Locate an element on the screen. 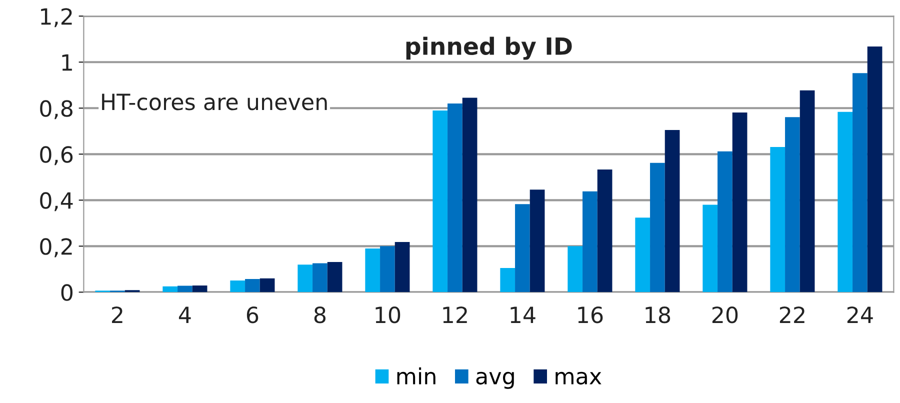  x-tick-label: 4 is located at coordinates (184, 314).